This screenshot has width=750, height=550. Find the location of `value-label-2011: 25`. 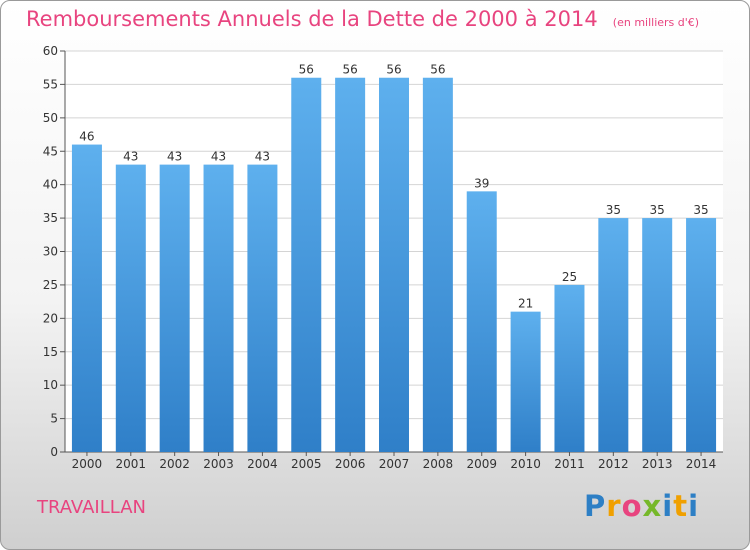

value-label-2011: 25 is located at coordinates (569, 277).